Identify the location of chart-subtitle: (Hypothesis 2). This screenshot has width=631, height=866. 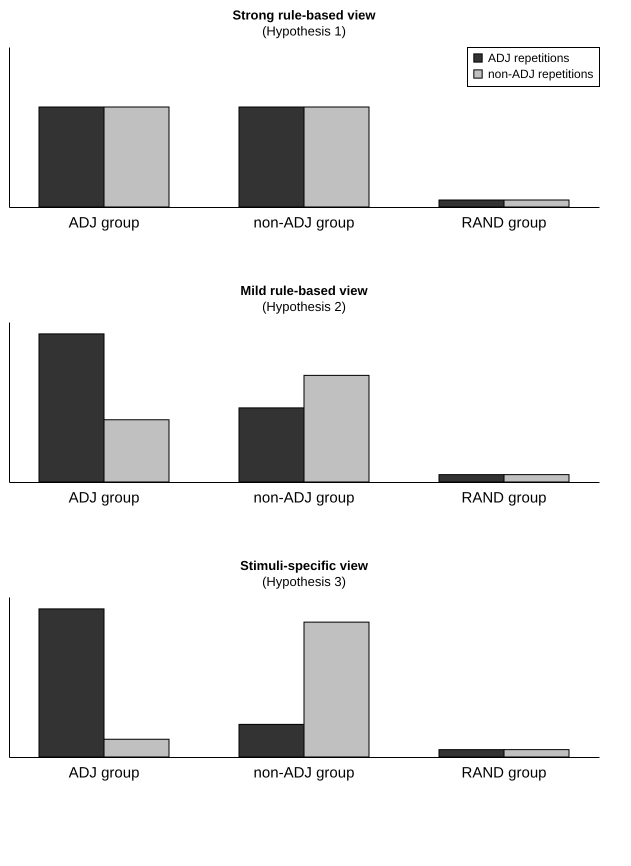
(304, 306).